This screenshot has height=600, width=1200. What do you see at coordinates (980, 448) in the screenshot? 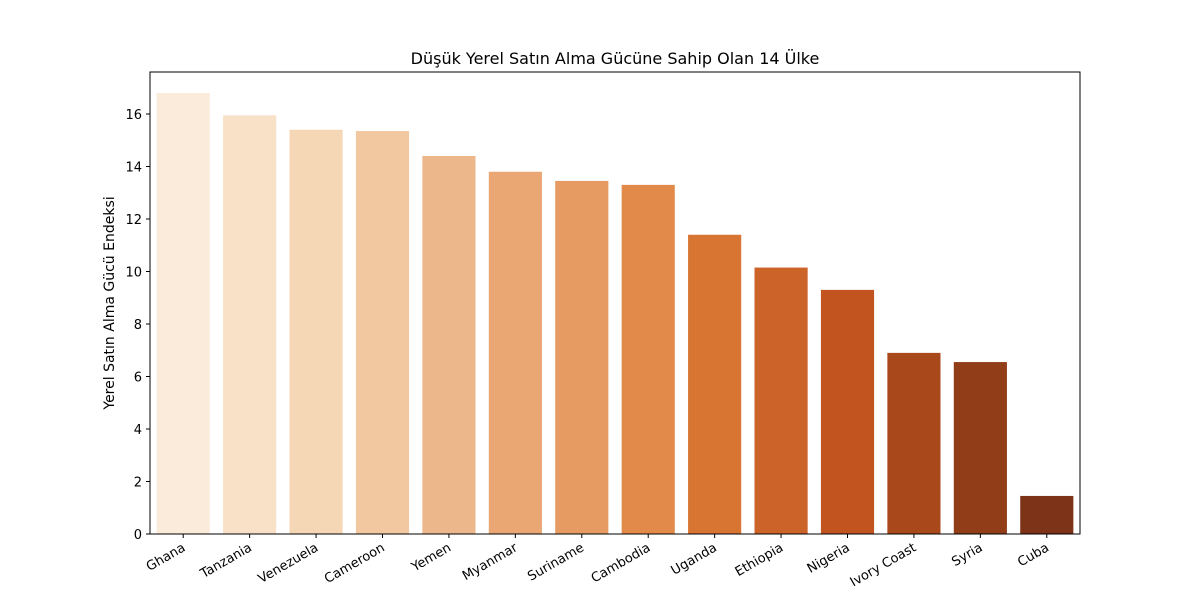
I see `bar-syria` at bounding box center [980, 448].